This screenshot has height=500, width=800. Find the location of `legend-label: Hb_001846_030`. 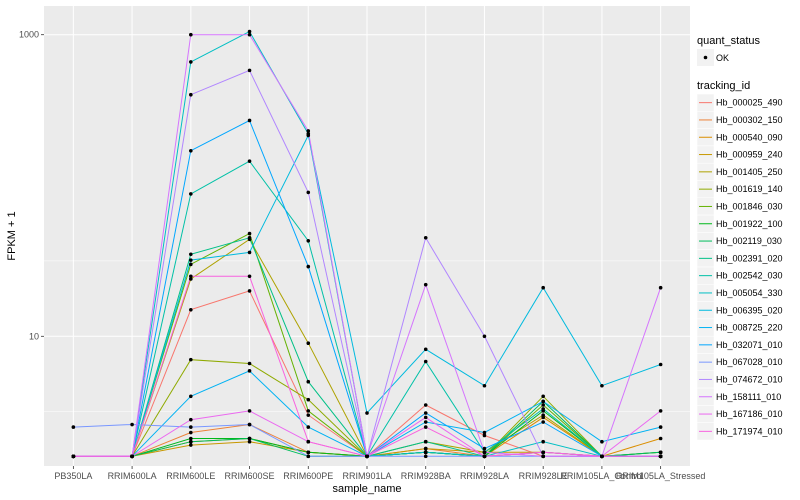

legend-label: Hb_001846_030 is located at coordinates (749, 206).